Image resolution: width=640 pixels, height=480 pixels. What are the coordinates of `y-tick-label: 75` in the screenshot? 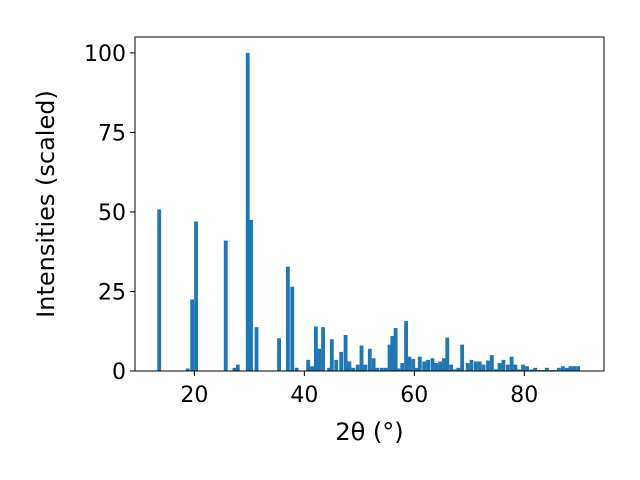 It's located at (112, 133).